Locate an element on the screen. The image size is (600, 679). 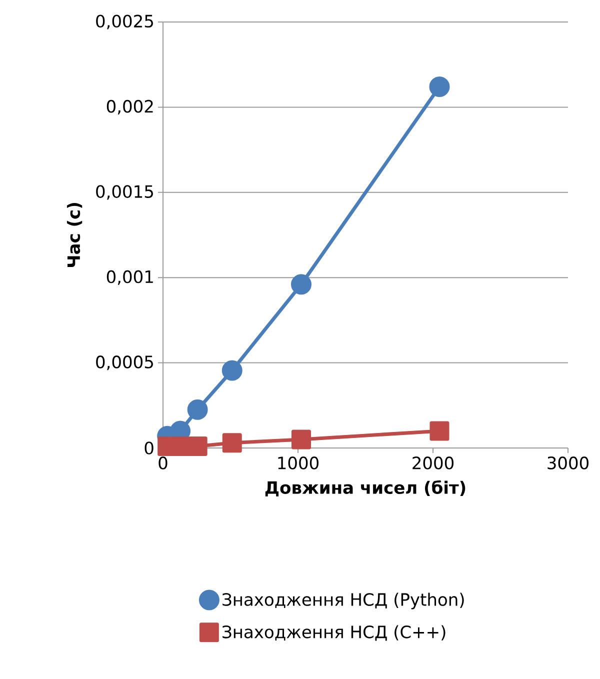
y-tick-label: 0,0005 is located at coordinates (124, 362).